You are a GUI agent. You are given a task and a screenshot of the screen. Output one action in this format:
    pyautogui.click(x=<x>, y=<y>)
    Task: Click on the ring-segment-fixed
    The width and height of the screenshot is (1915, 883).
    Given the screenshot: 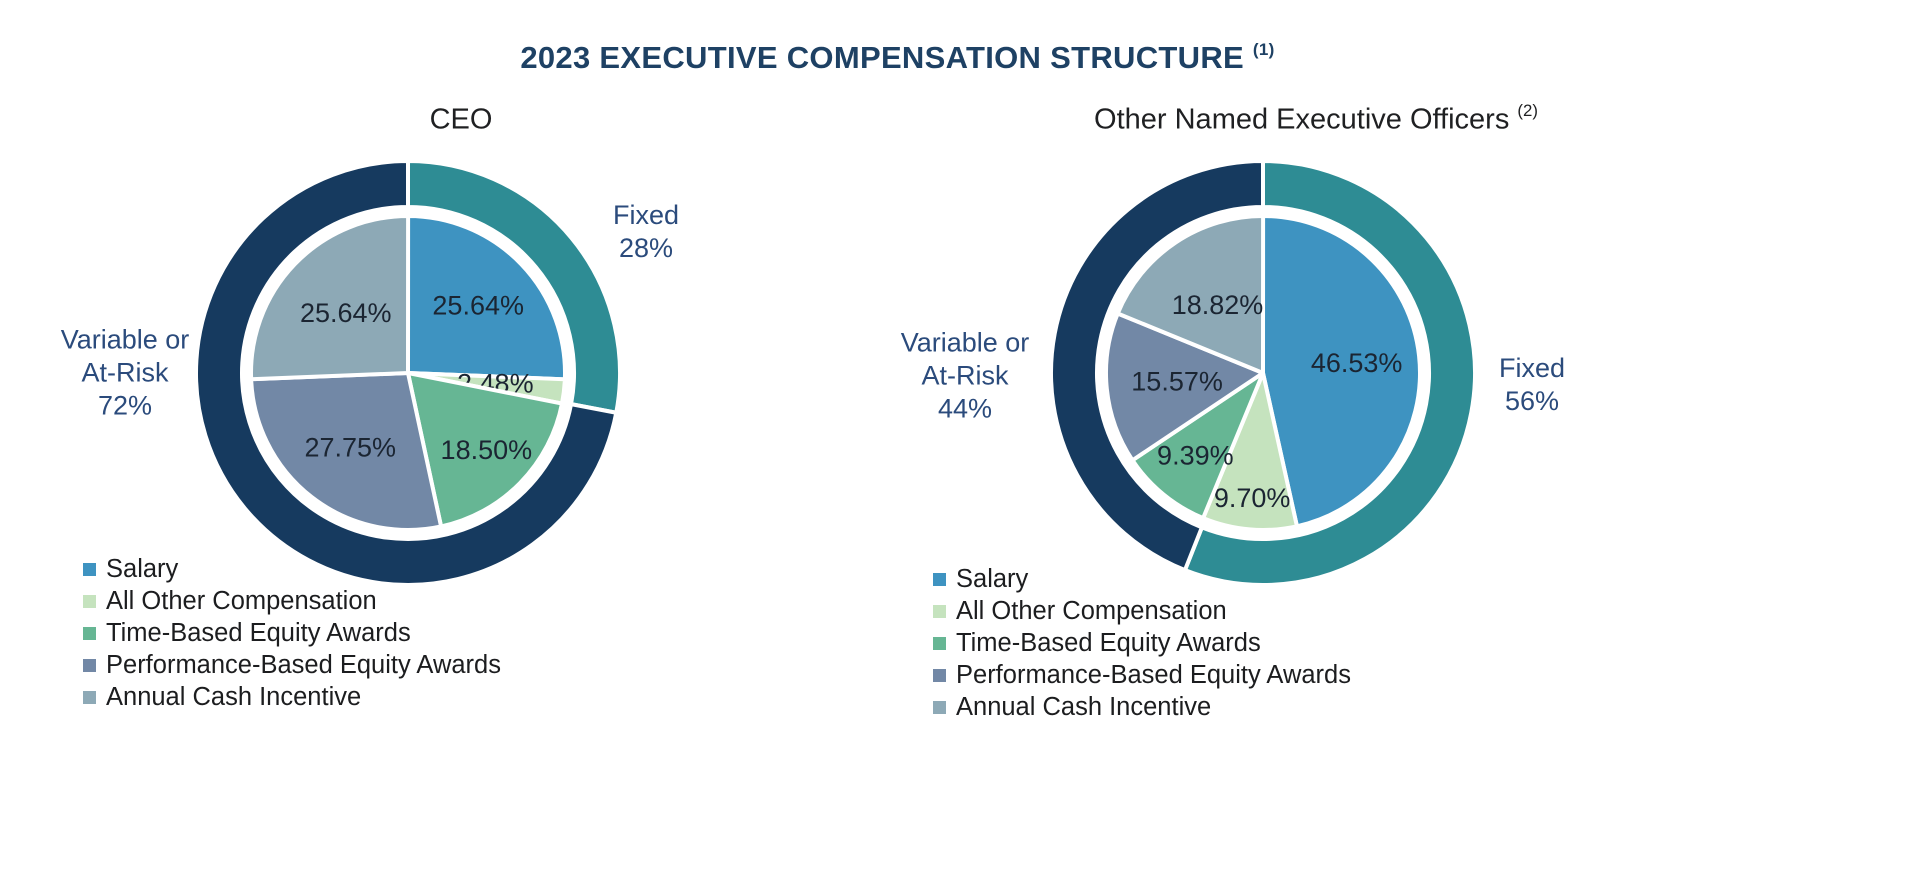 What is the action you would take?
    pyautogui.click(x=1329, y=373)
    